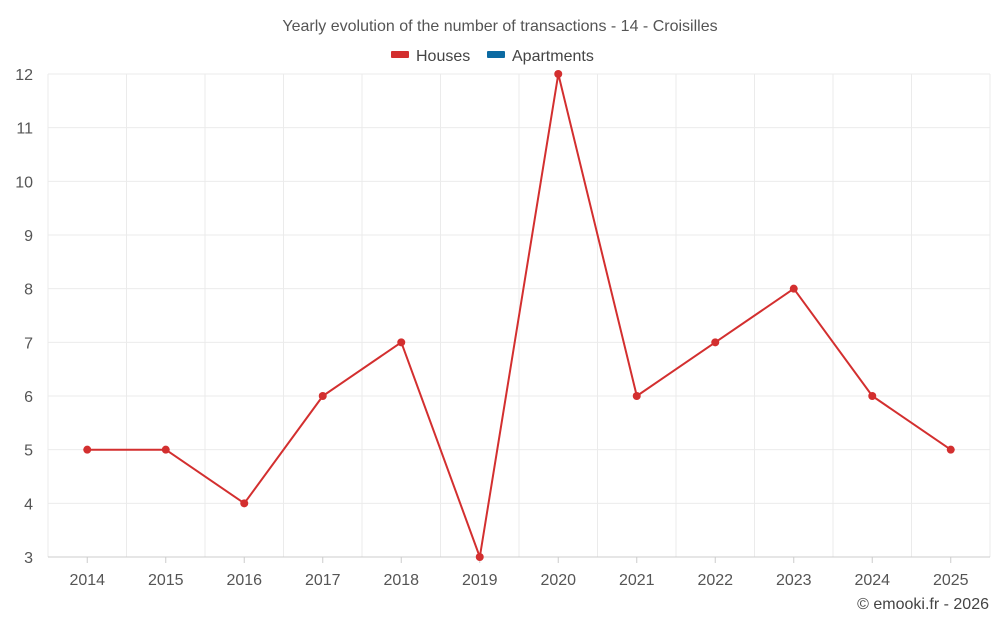 The width and height of the screenshot is (1000, 625). What do you see at coordinates (28, 236) in the screenshot?
I see `y-tick-label: 9` at bounding box center [28, 236].